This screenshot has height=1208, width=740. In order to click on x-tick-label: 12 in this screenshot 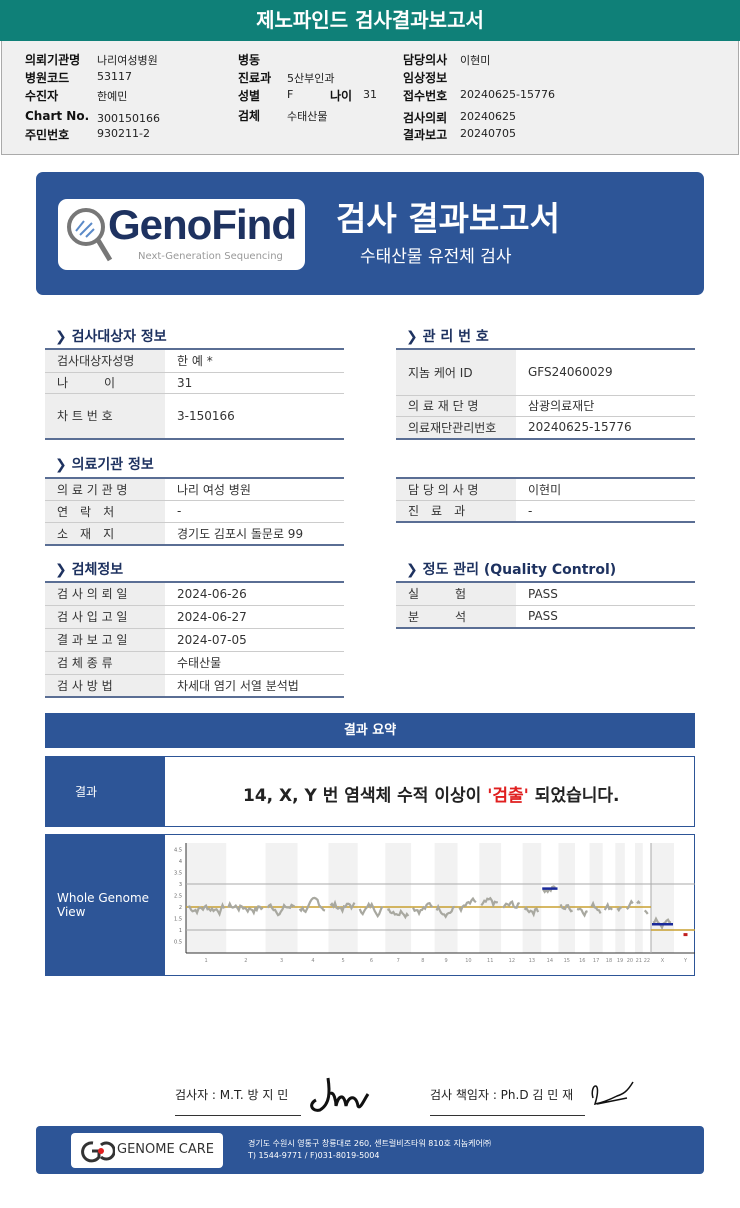, I will do `click(512, 961)`.